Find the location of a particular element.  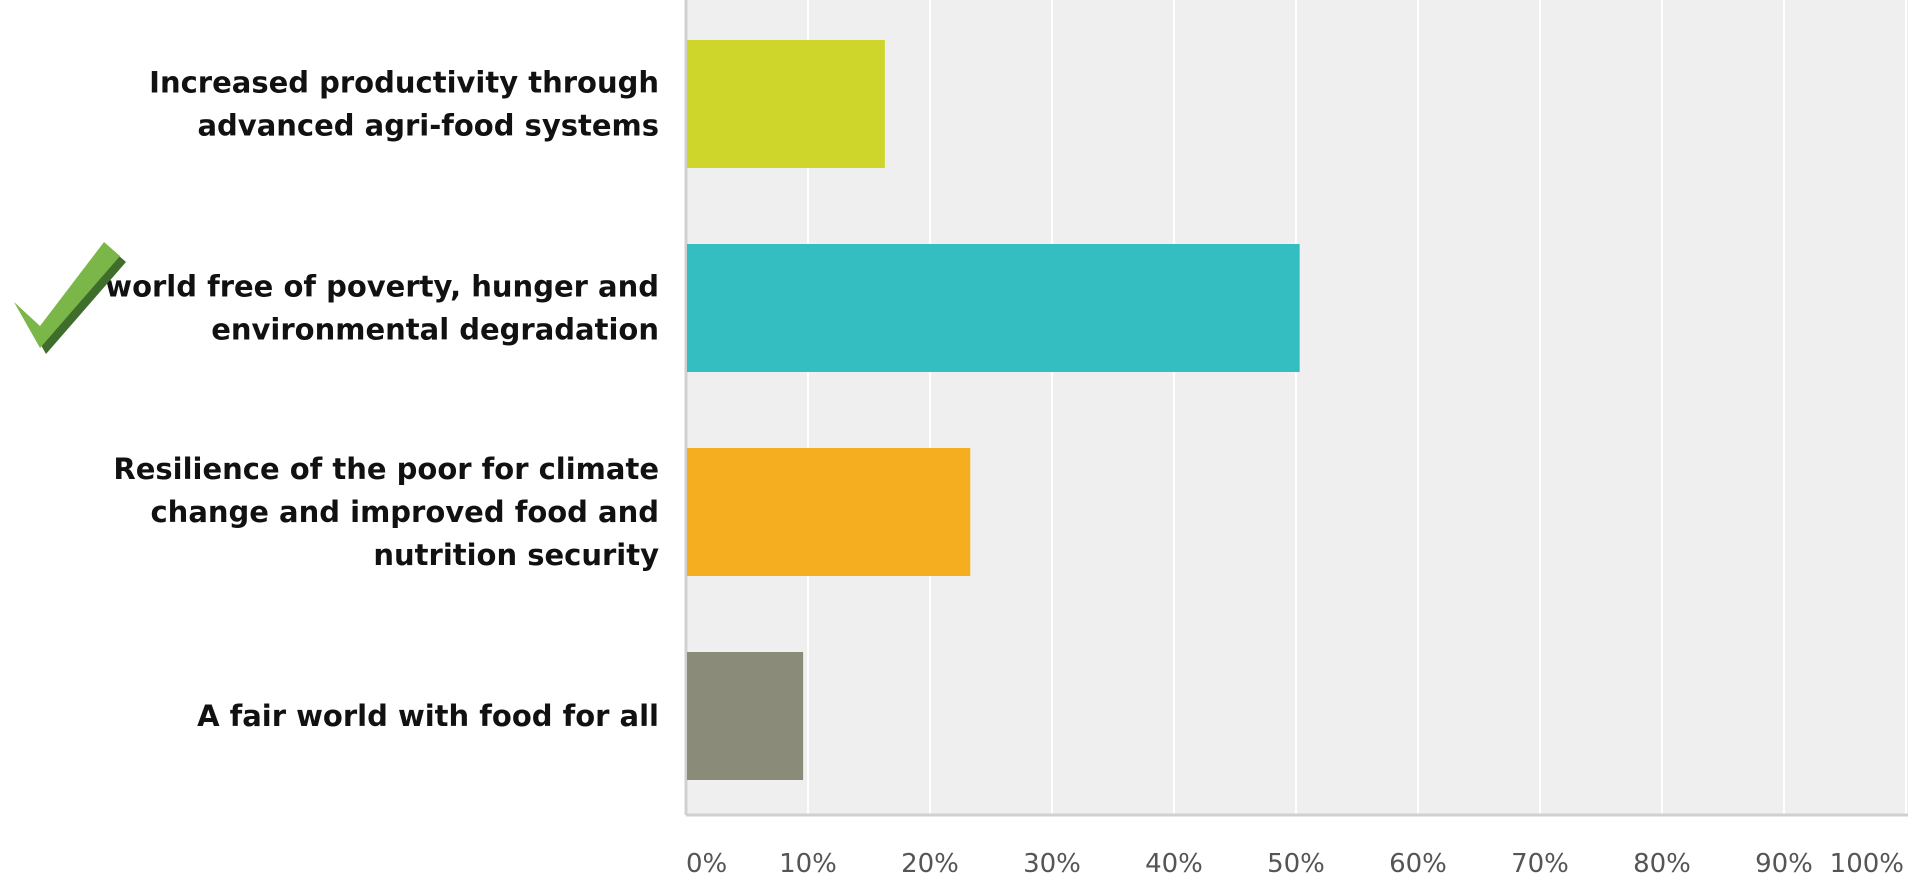

category-label-3-line-0: A fair world with food for all is located at coordinates (428, 716).